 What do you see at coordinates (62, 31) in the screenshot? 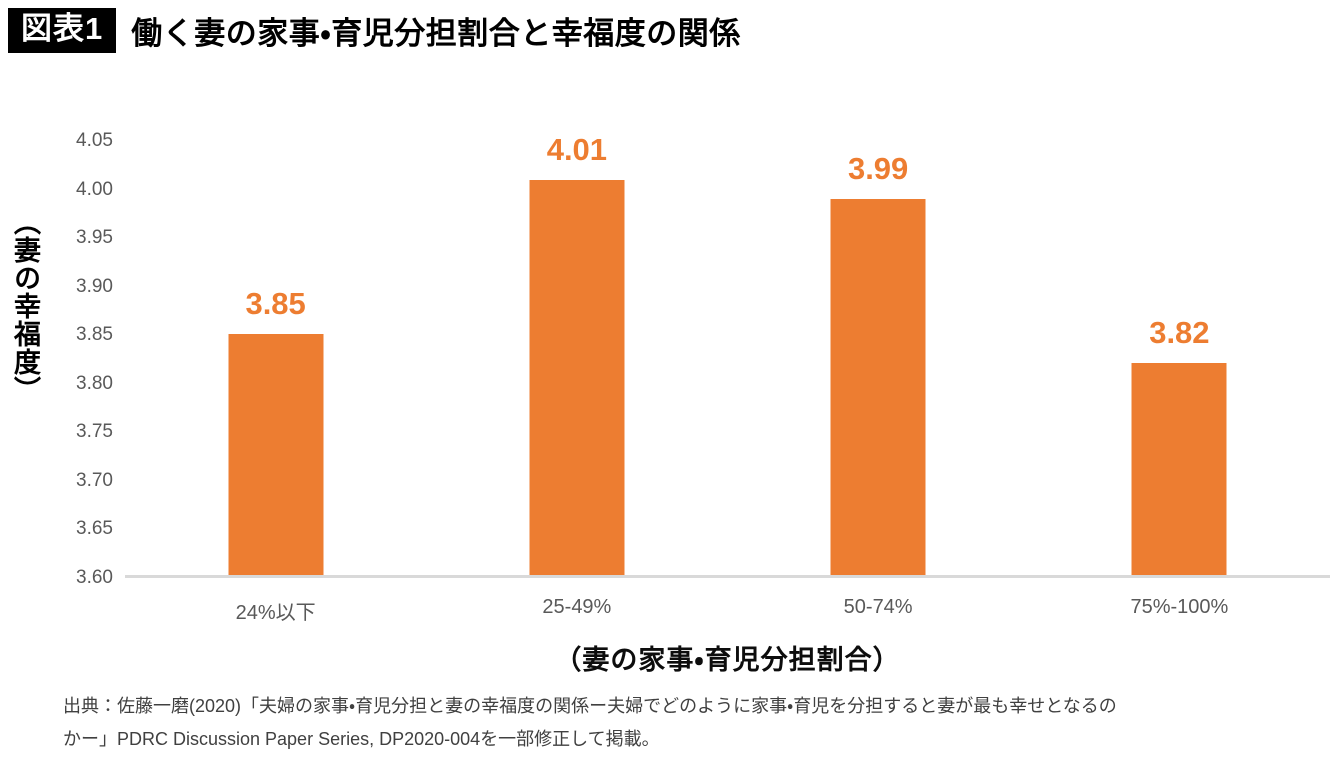
I see `figure-number-badge: 図表1` at bounding box center [62, 31].